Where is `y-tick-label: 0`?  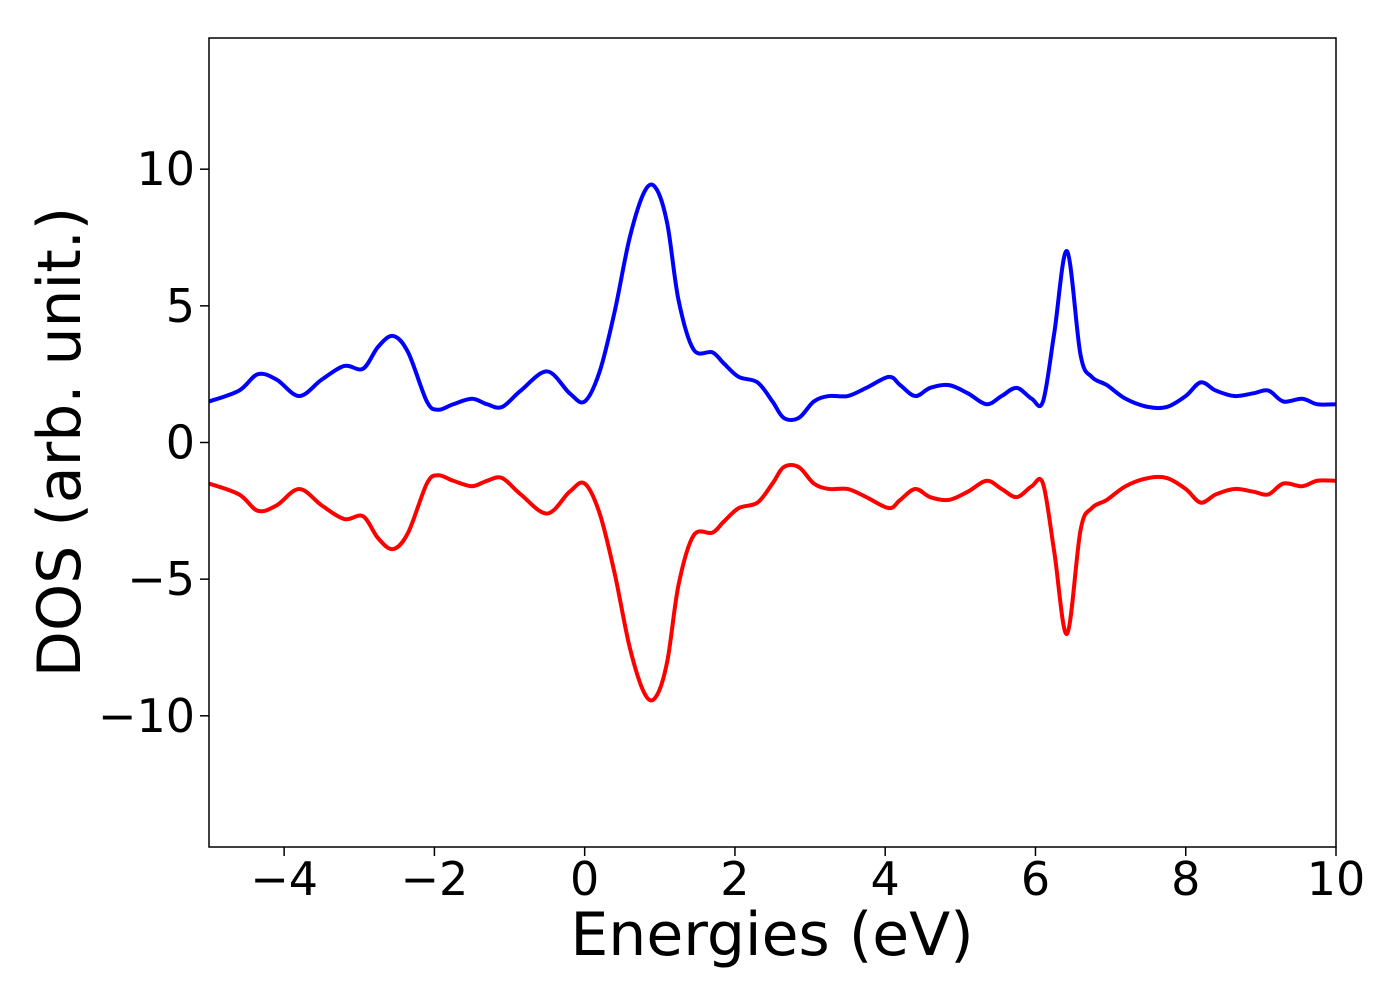 y-tick-label: 0 is located at coordinates (180, 443).